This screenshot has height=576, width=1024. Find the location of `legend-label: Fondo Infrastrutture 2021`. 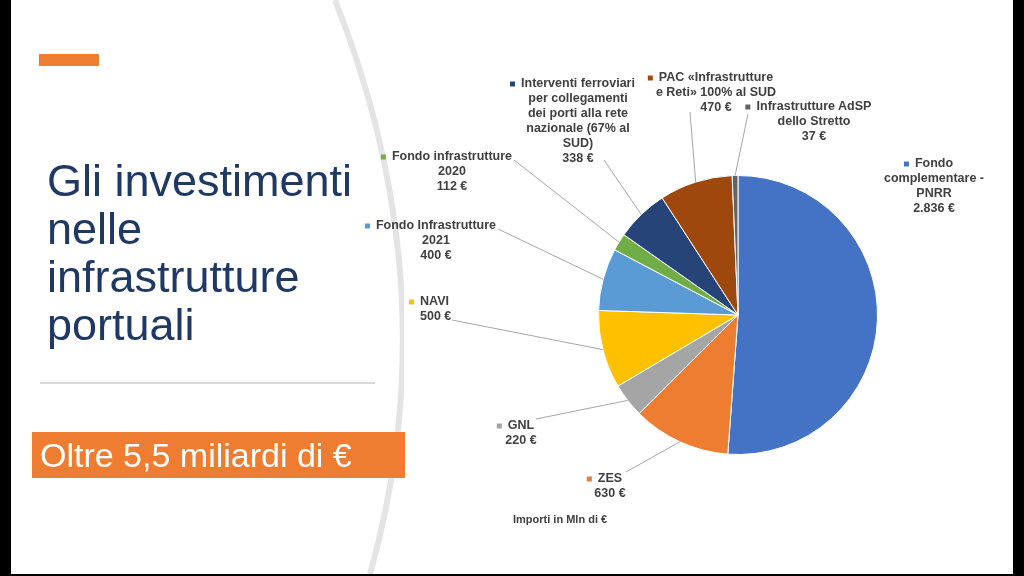

legend-label: Fondo Infrastrutture 2021 is located at coordinates (436, 233).